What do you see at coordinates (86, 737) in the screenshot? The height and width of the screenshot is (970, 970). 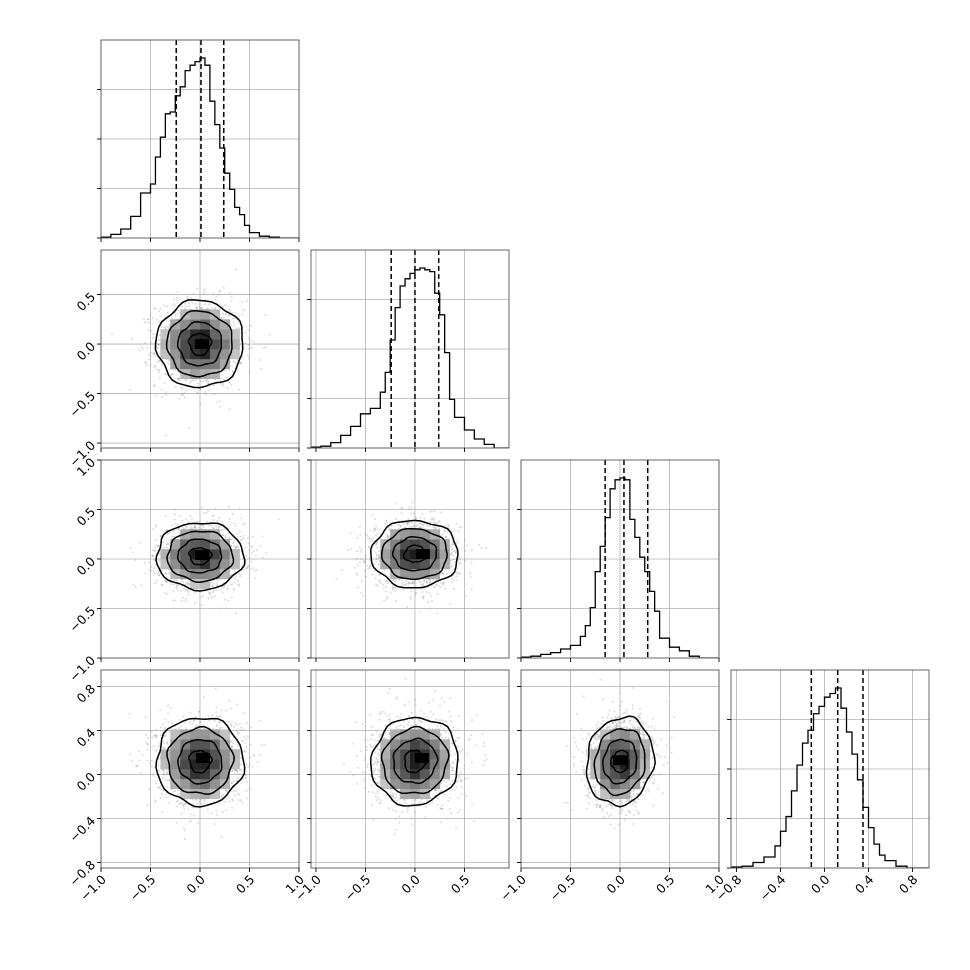 I see `y-tick-label: 0.4` at bounding box center [86, 737].